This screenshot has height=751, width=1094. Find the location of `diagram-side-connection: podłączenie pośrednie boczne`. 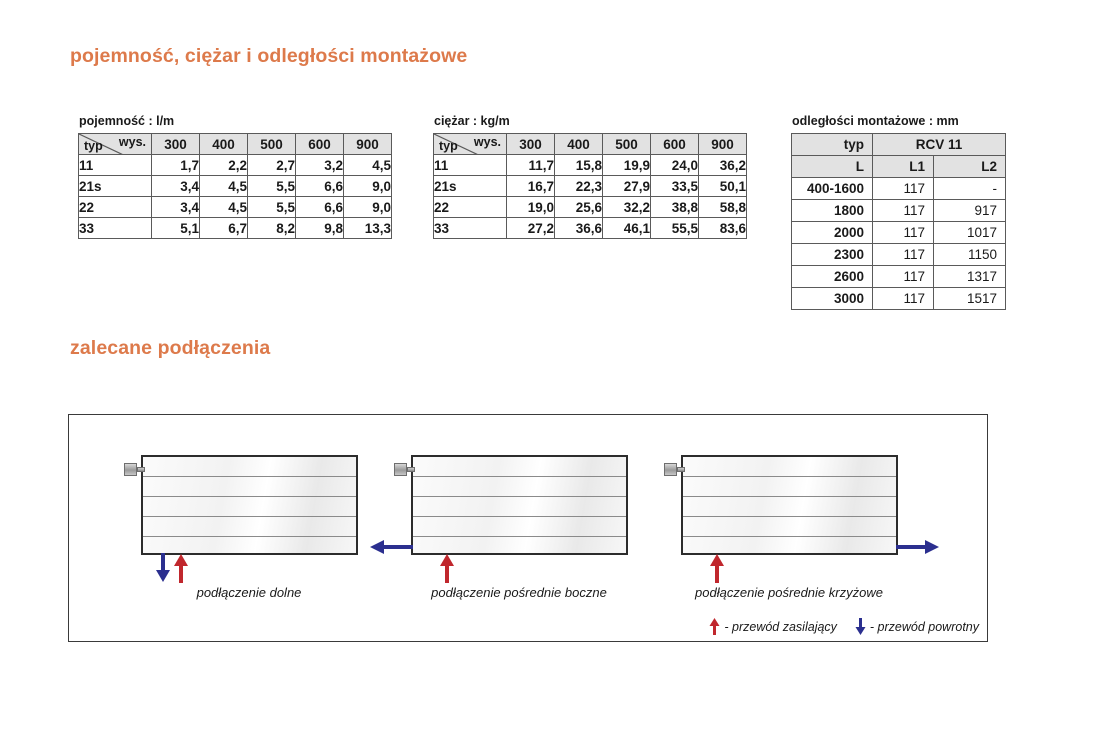

diagram-side-connection: podłączenie pośrednie boczne is located at coordinates (499, 527).